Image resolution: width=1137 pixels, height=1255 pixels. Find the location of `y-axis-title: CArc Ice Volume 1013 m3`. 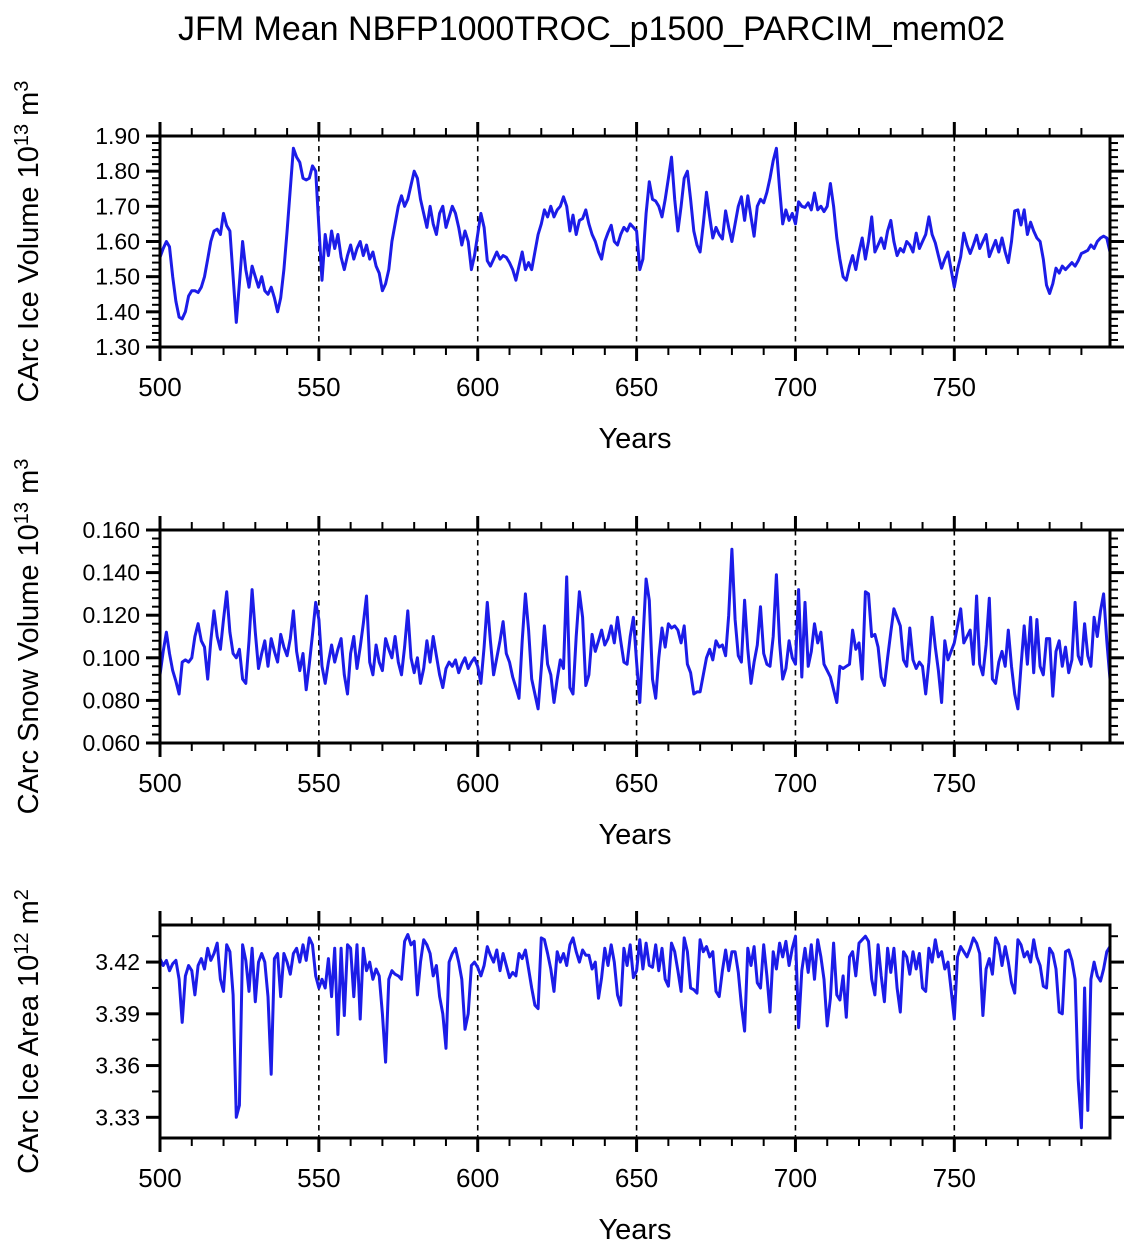

y-axis-title: CArc Ice Volume 1013 m3 is located at coordinates (28, 242).